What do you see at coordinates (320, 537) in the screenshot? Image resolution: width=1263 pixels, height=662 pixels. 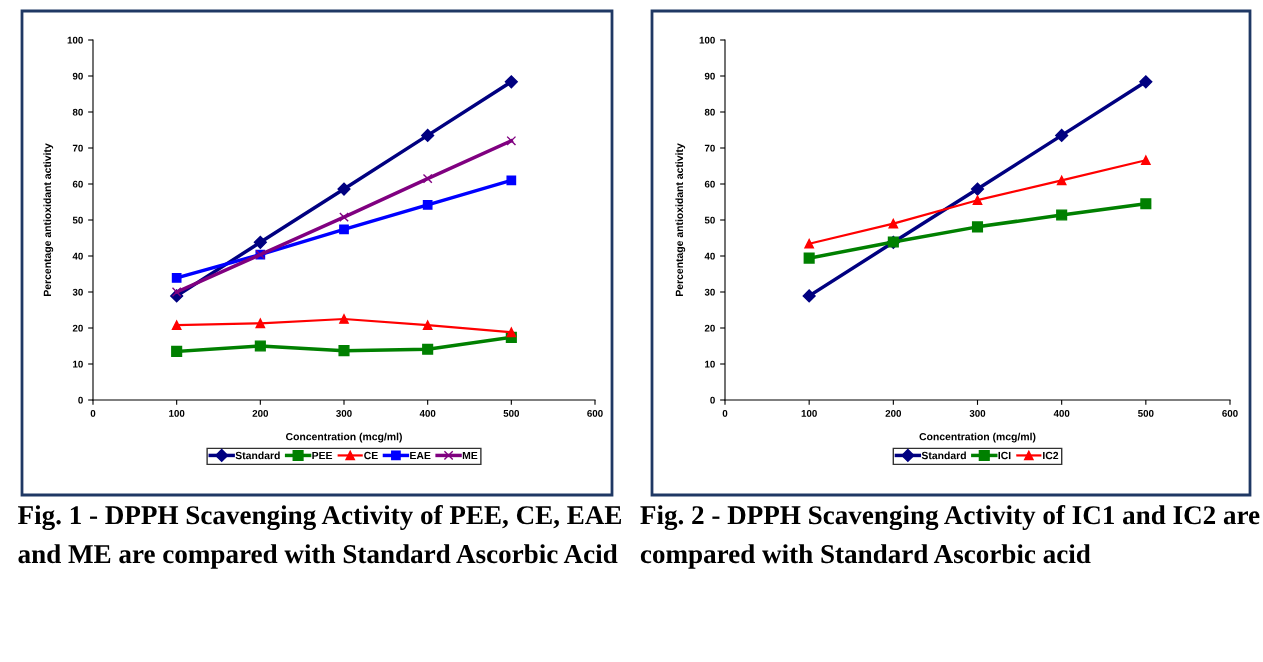 I see `caption: Fig. 1 - DPPH Scavenging Activity of PEE, CE, EAE and ME are compared with Standard Ascorbic Acid` at bounding box center [320, 537].